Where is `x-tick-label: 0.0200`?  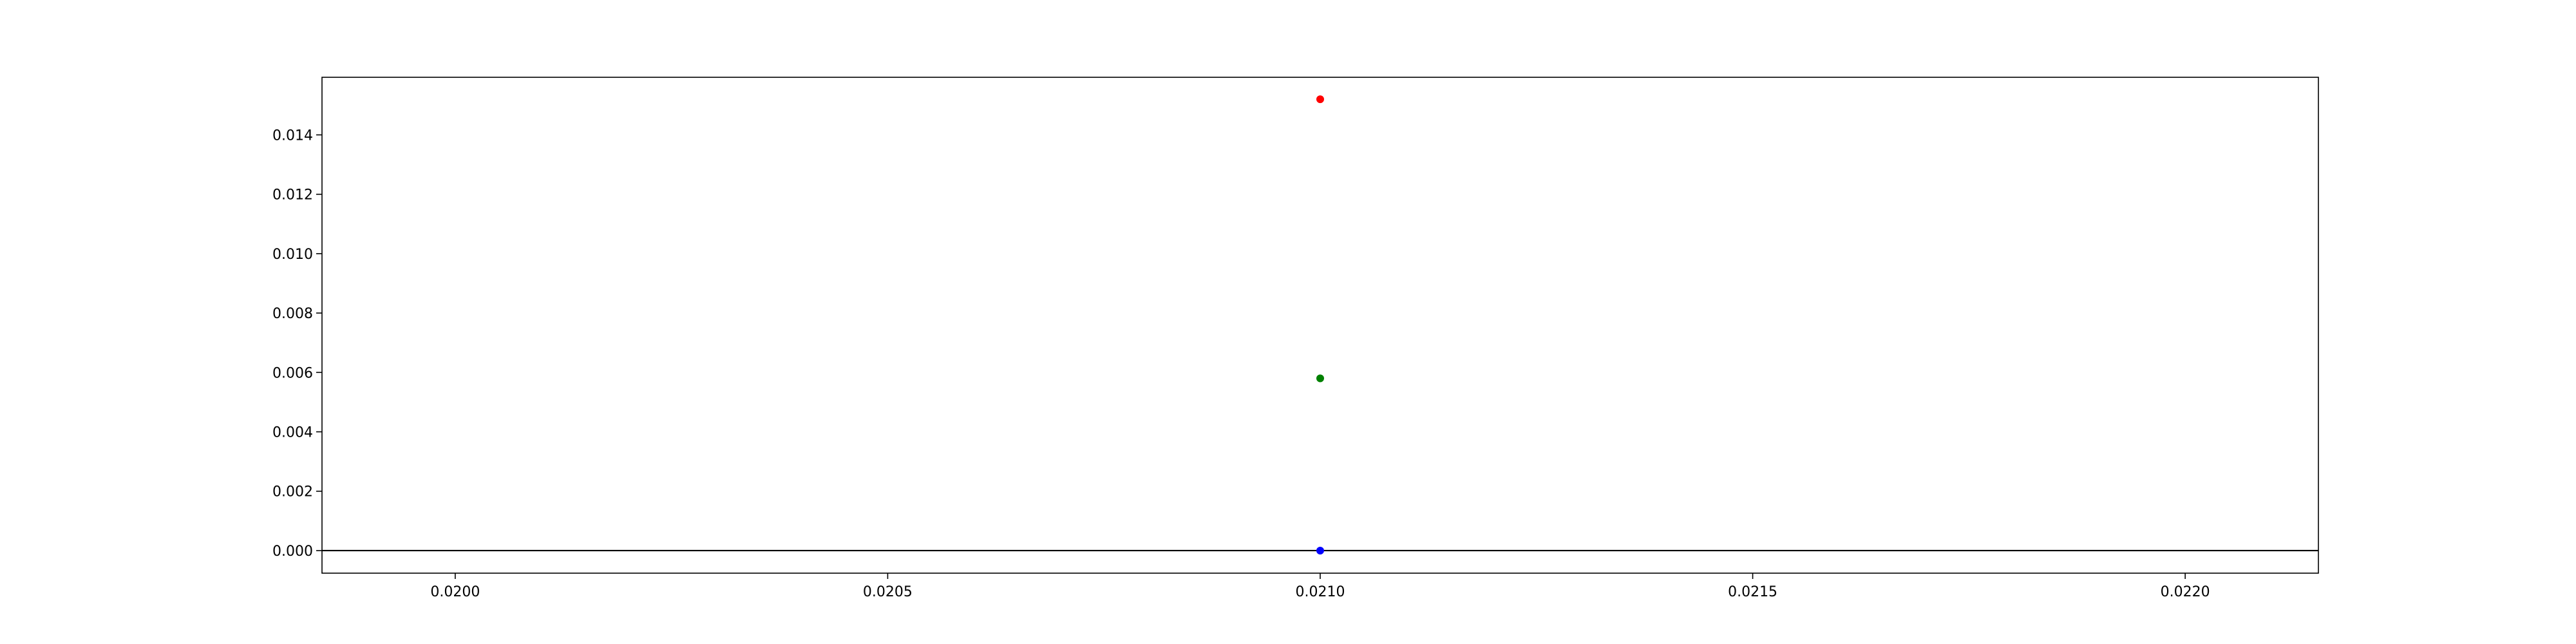 x-tick-label: 0.0200 is located at coordinates (455, 592).